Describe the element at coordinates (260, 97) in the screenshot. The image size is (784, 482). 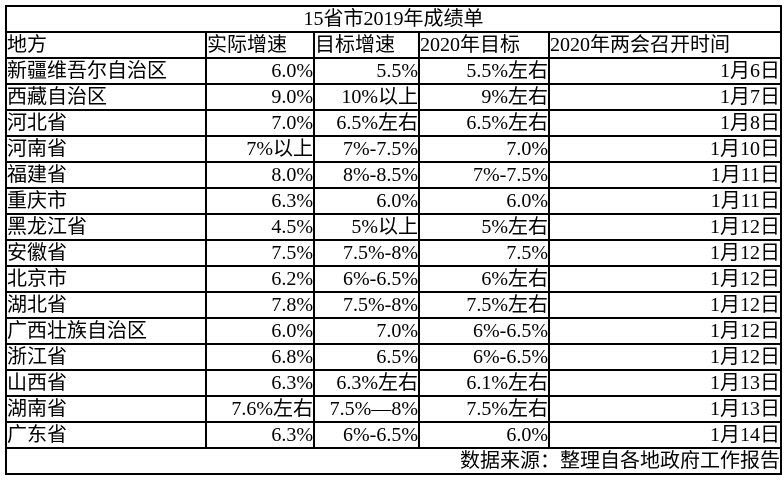
I see `value-cell: 9.0%` at that location.